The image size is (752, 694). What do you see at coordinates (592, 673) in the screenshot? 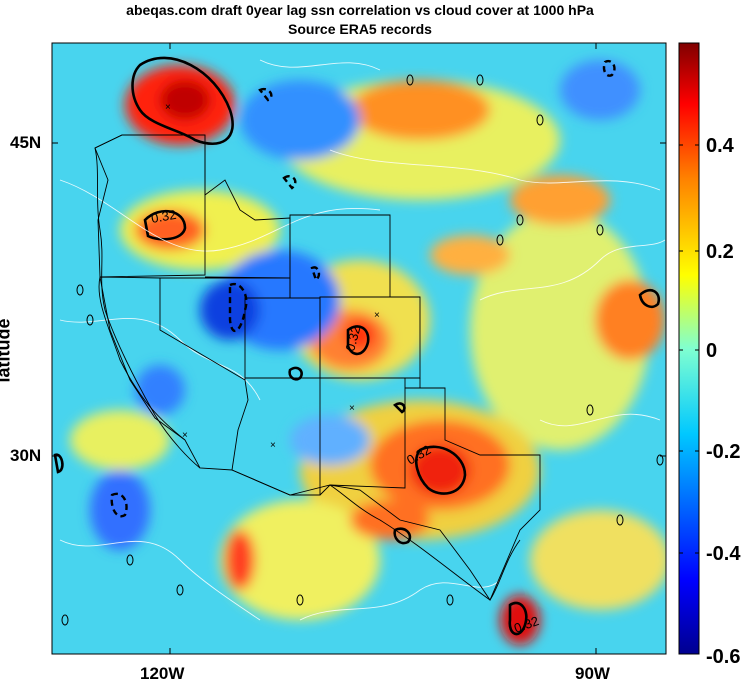
I see `x-tick-90w: 90W` at bounding box center [592, 673].